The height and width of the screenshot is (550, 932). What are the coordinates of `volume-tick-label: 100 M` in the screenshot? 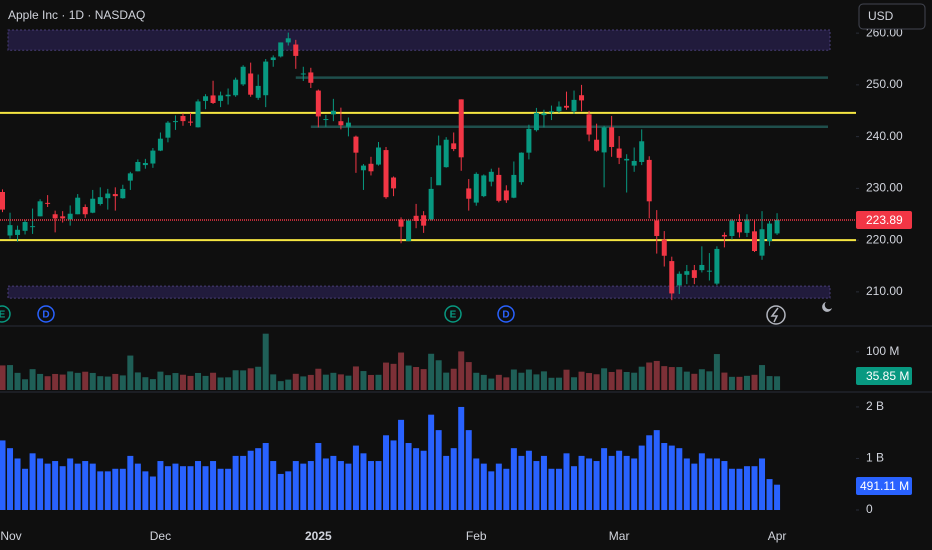 It's located at (882, 351).